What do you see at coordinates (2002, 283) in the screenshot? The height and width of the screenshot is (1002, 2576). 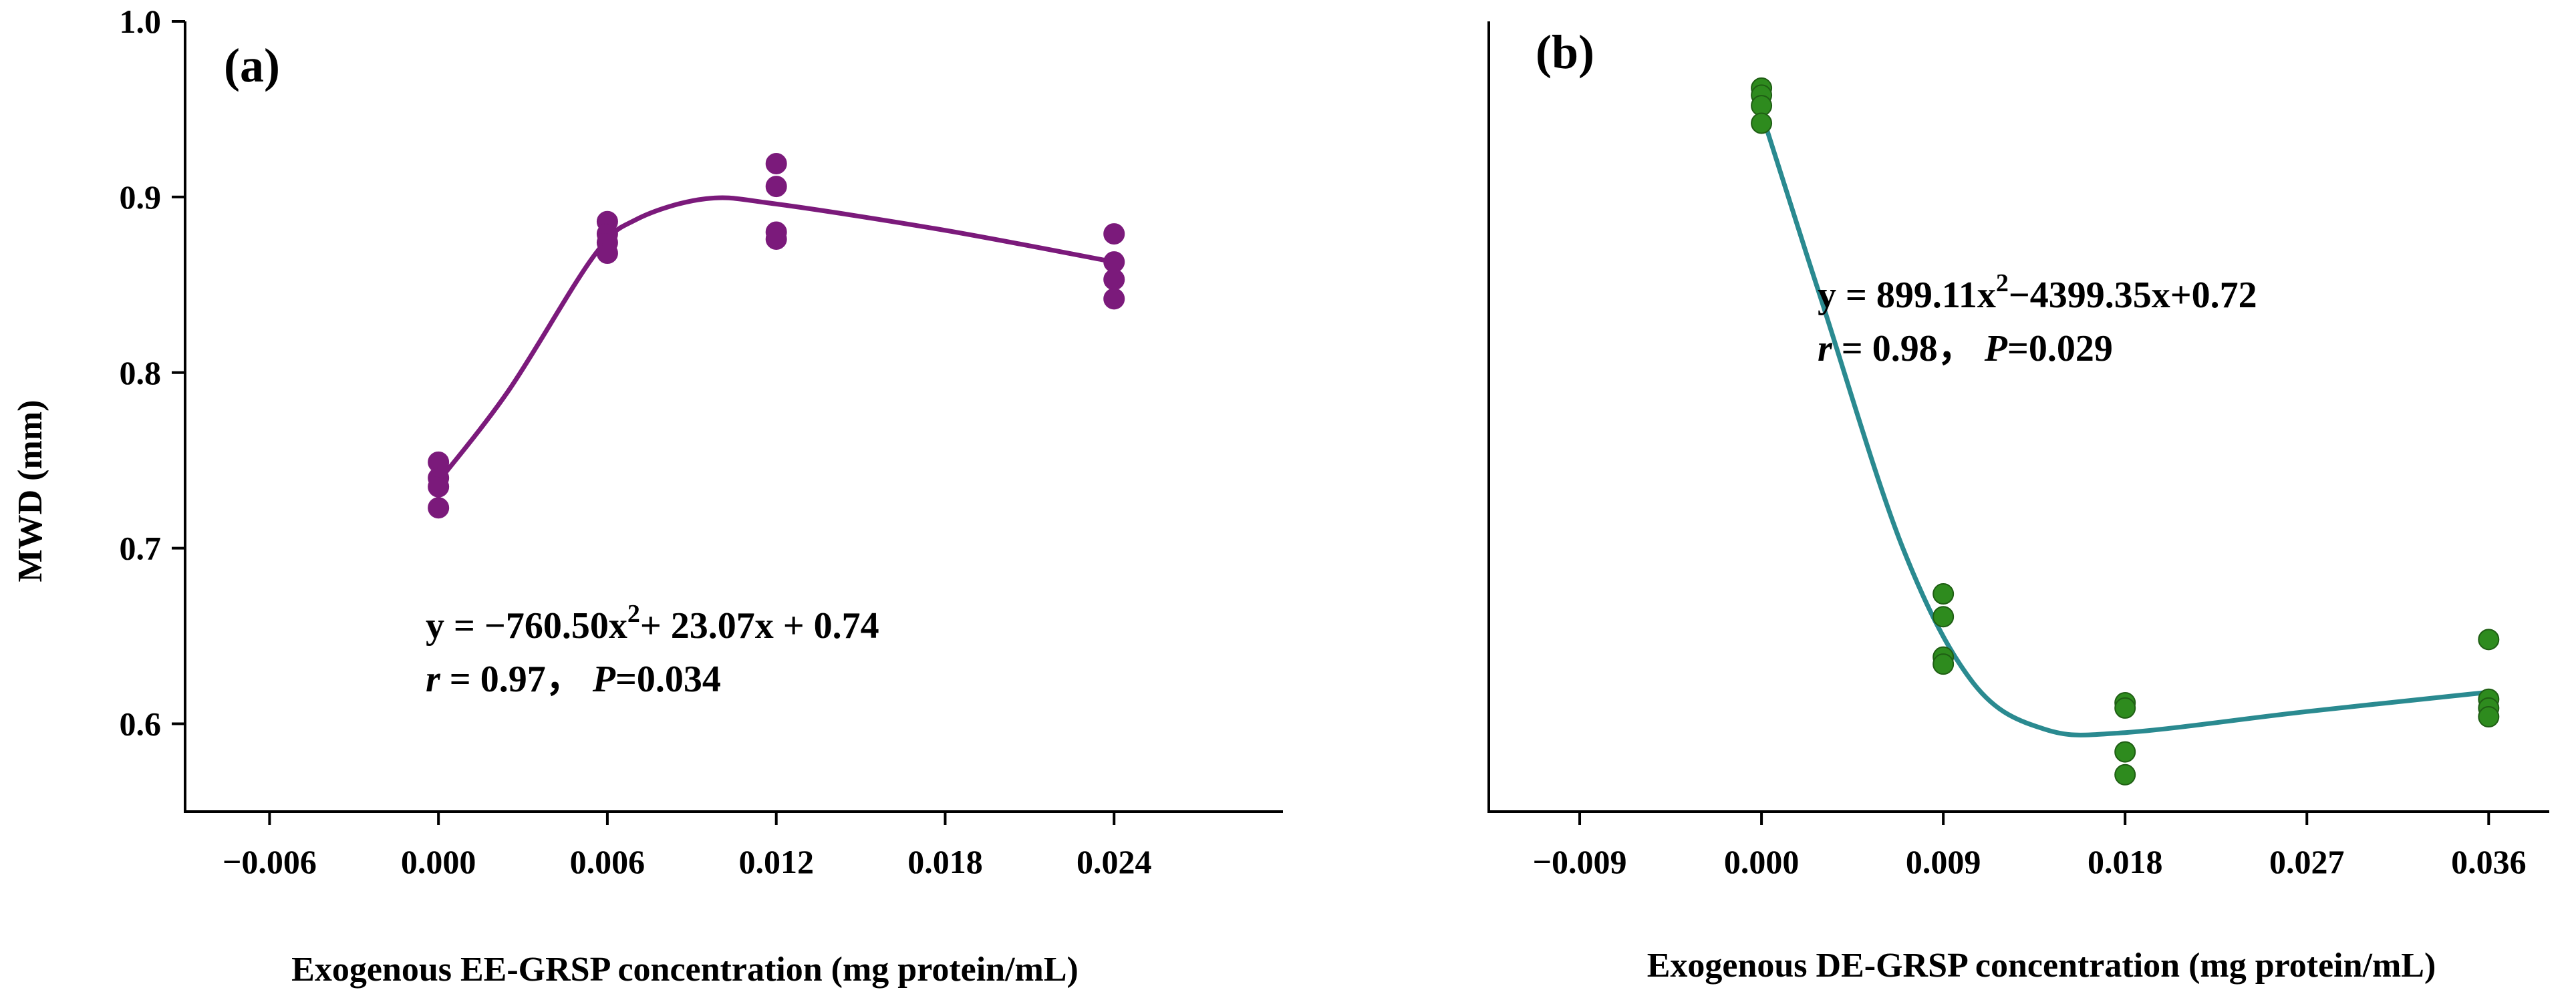 I see `panel-b-equation-exponent: 2` at bounding box center [2002, 283].